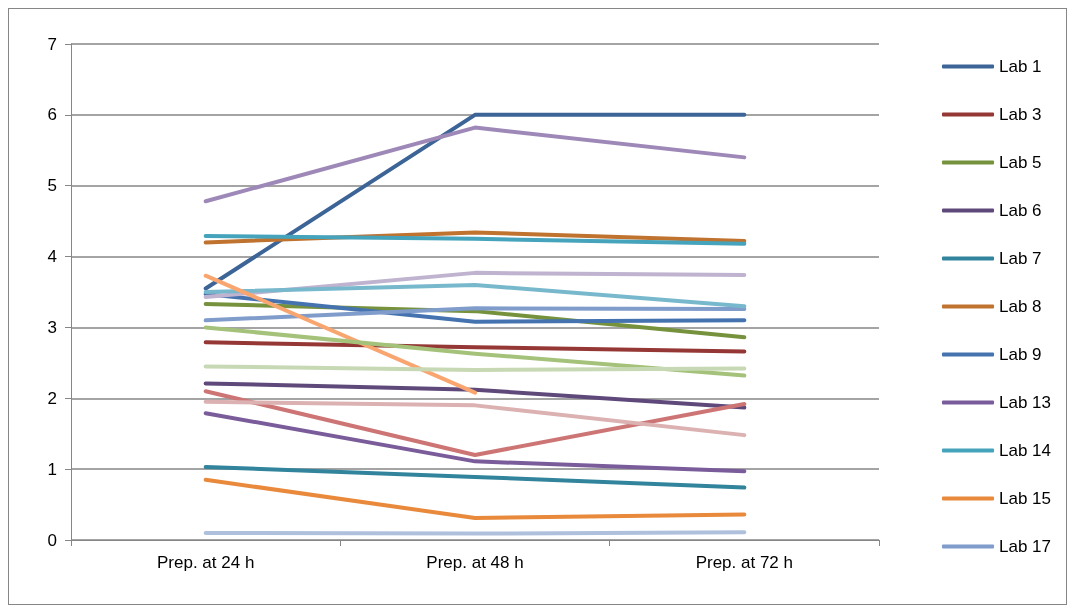  What do you see at coordinates (744, 562) in the screenshot?
I see `x-tick-label: Prep. at 72 h` at bounding box center [744, 562].